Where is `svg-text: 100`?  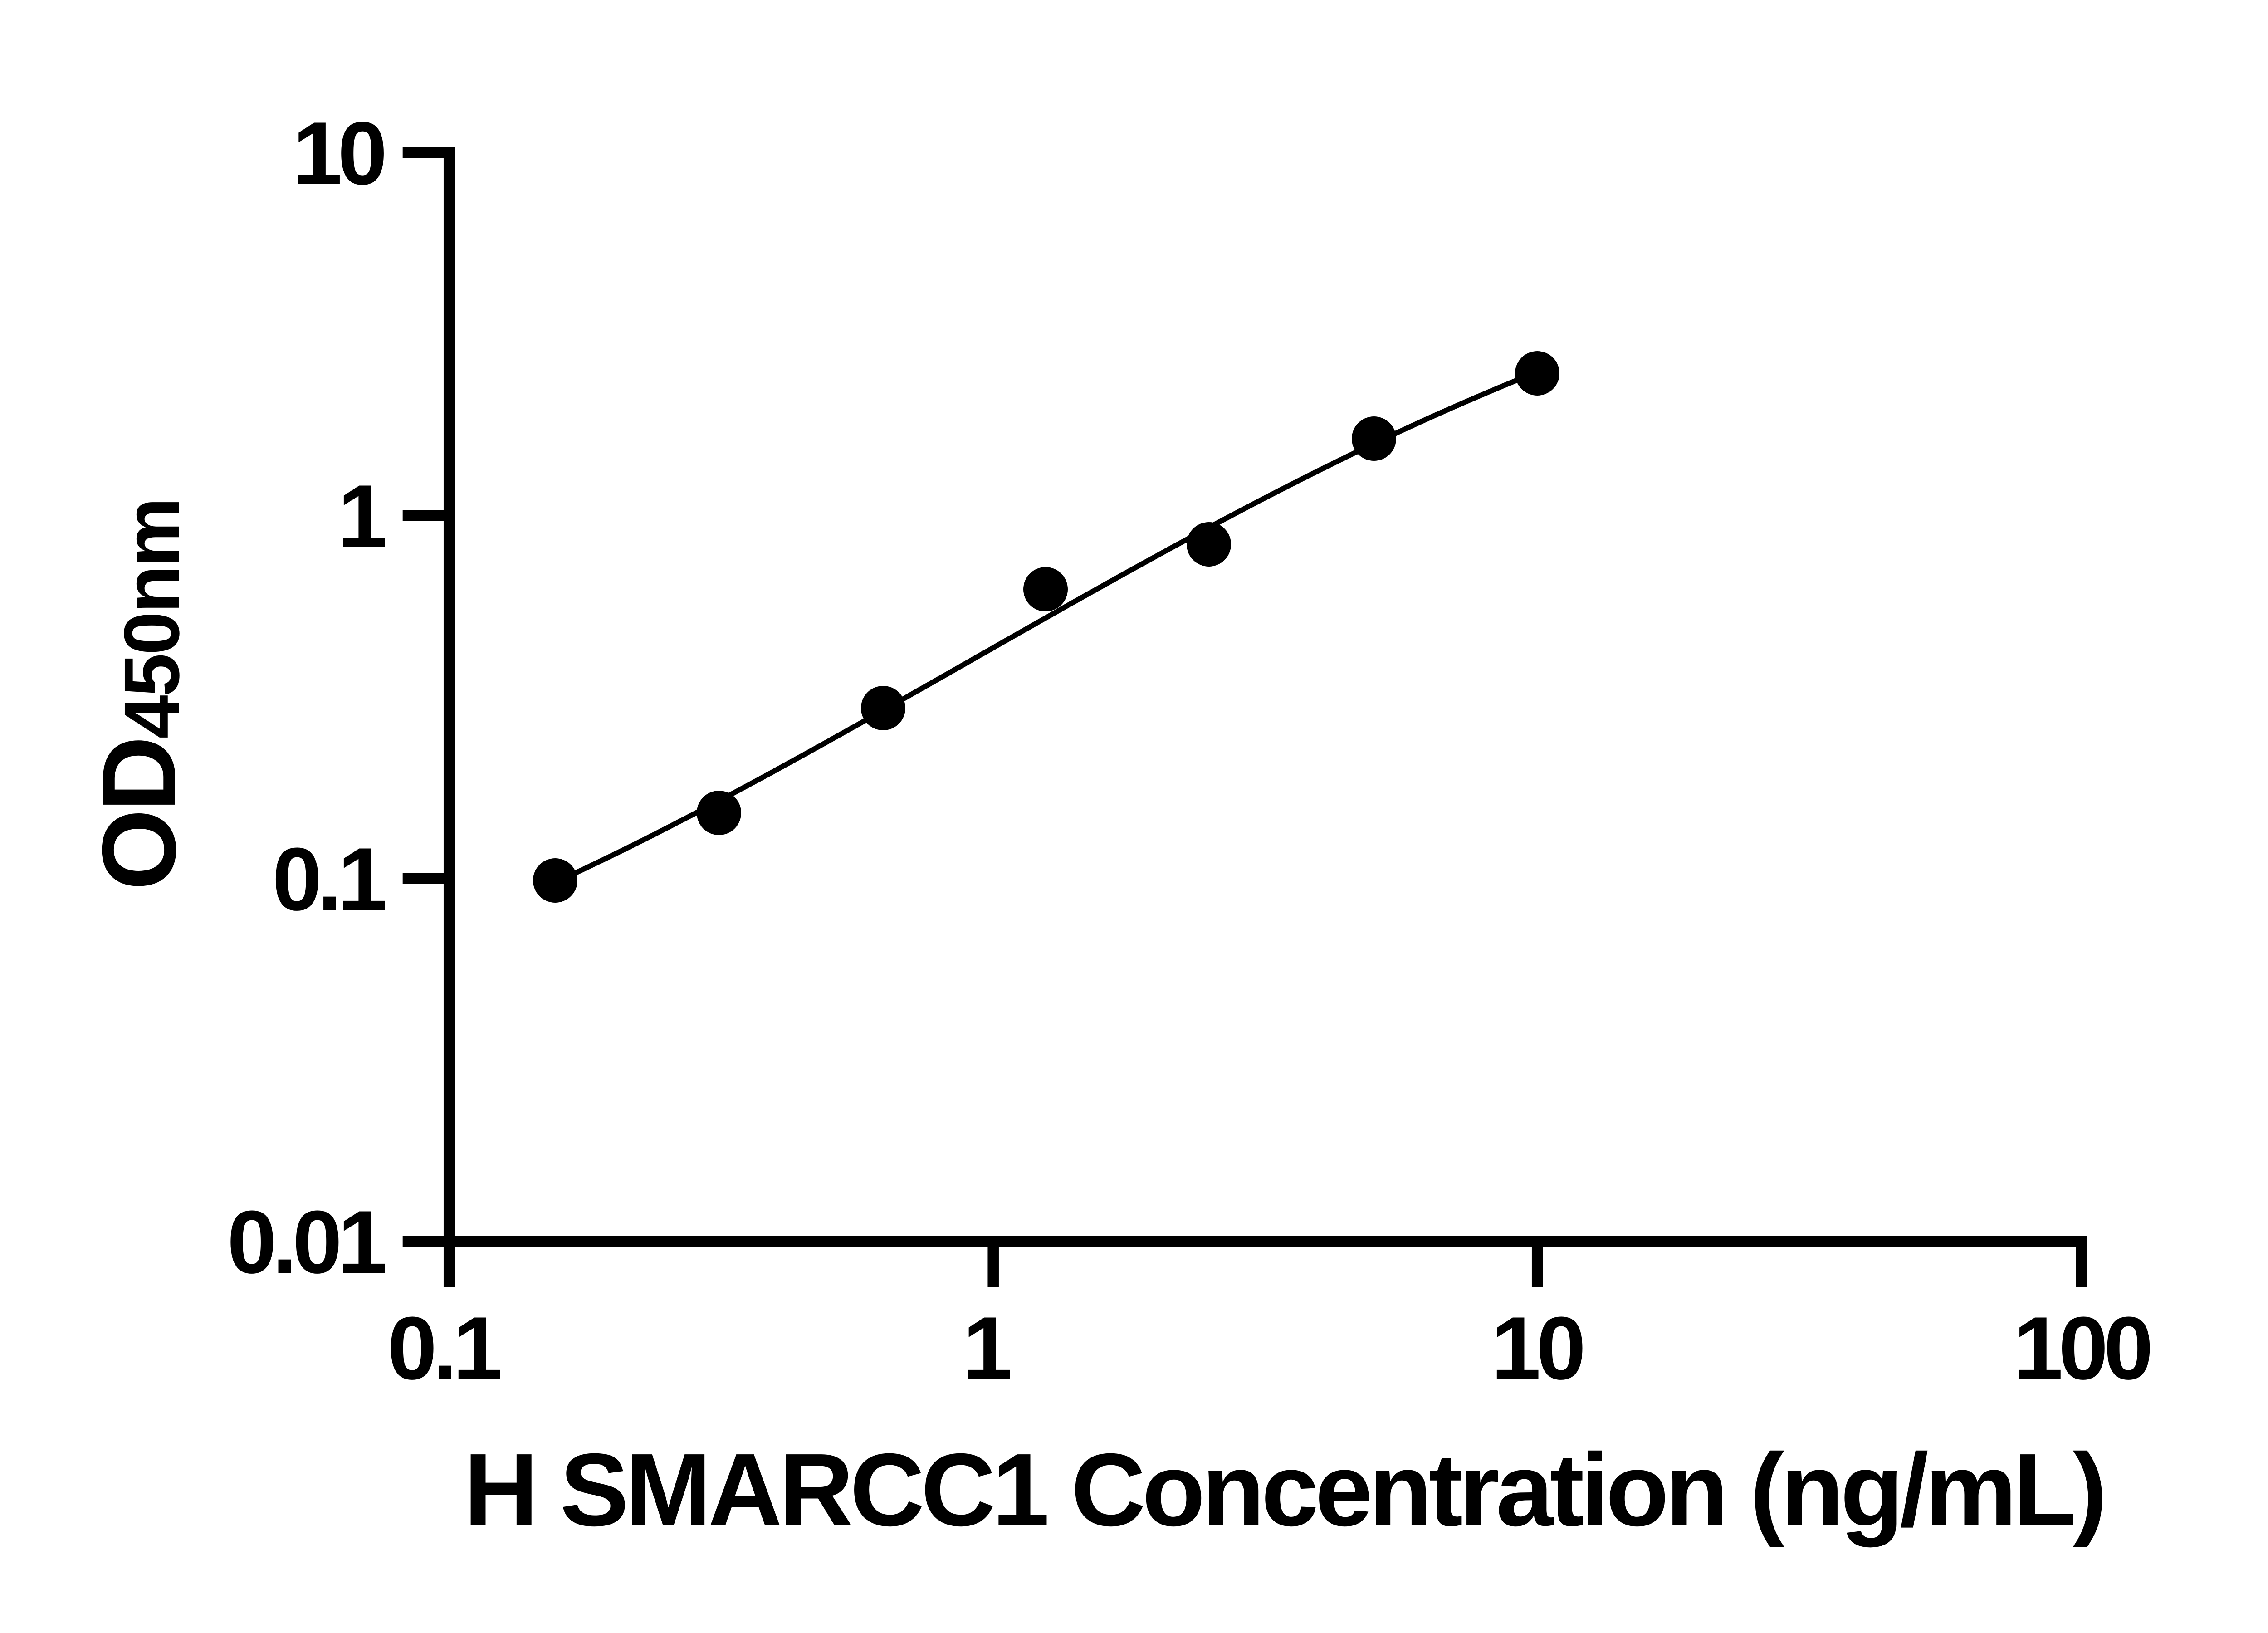
svg-text: 100 is located at coordinates (2082, 1348).